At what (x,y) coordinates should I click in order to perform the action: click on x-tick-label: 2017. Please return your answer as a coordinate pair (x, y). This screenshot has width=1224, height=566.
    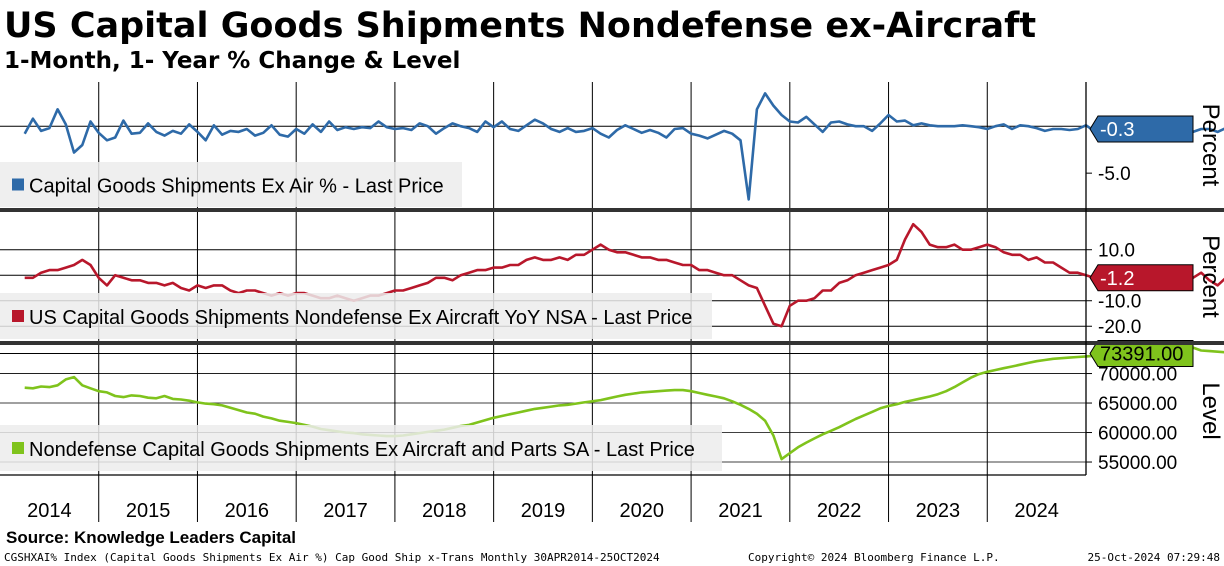
    Looking at the image, I should click on (345, 511).